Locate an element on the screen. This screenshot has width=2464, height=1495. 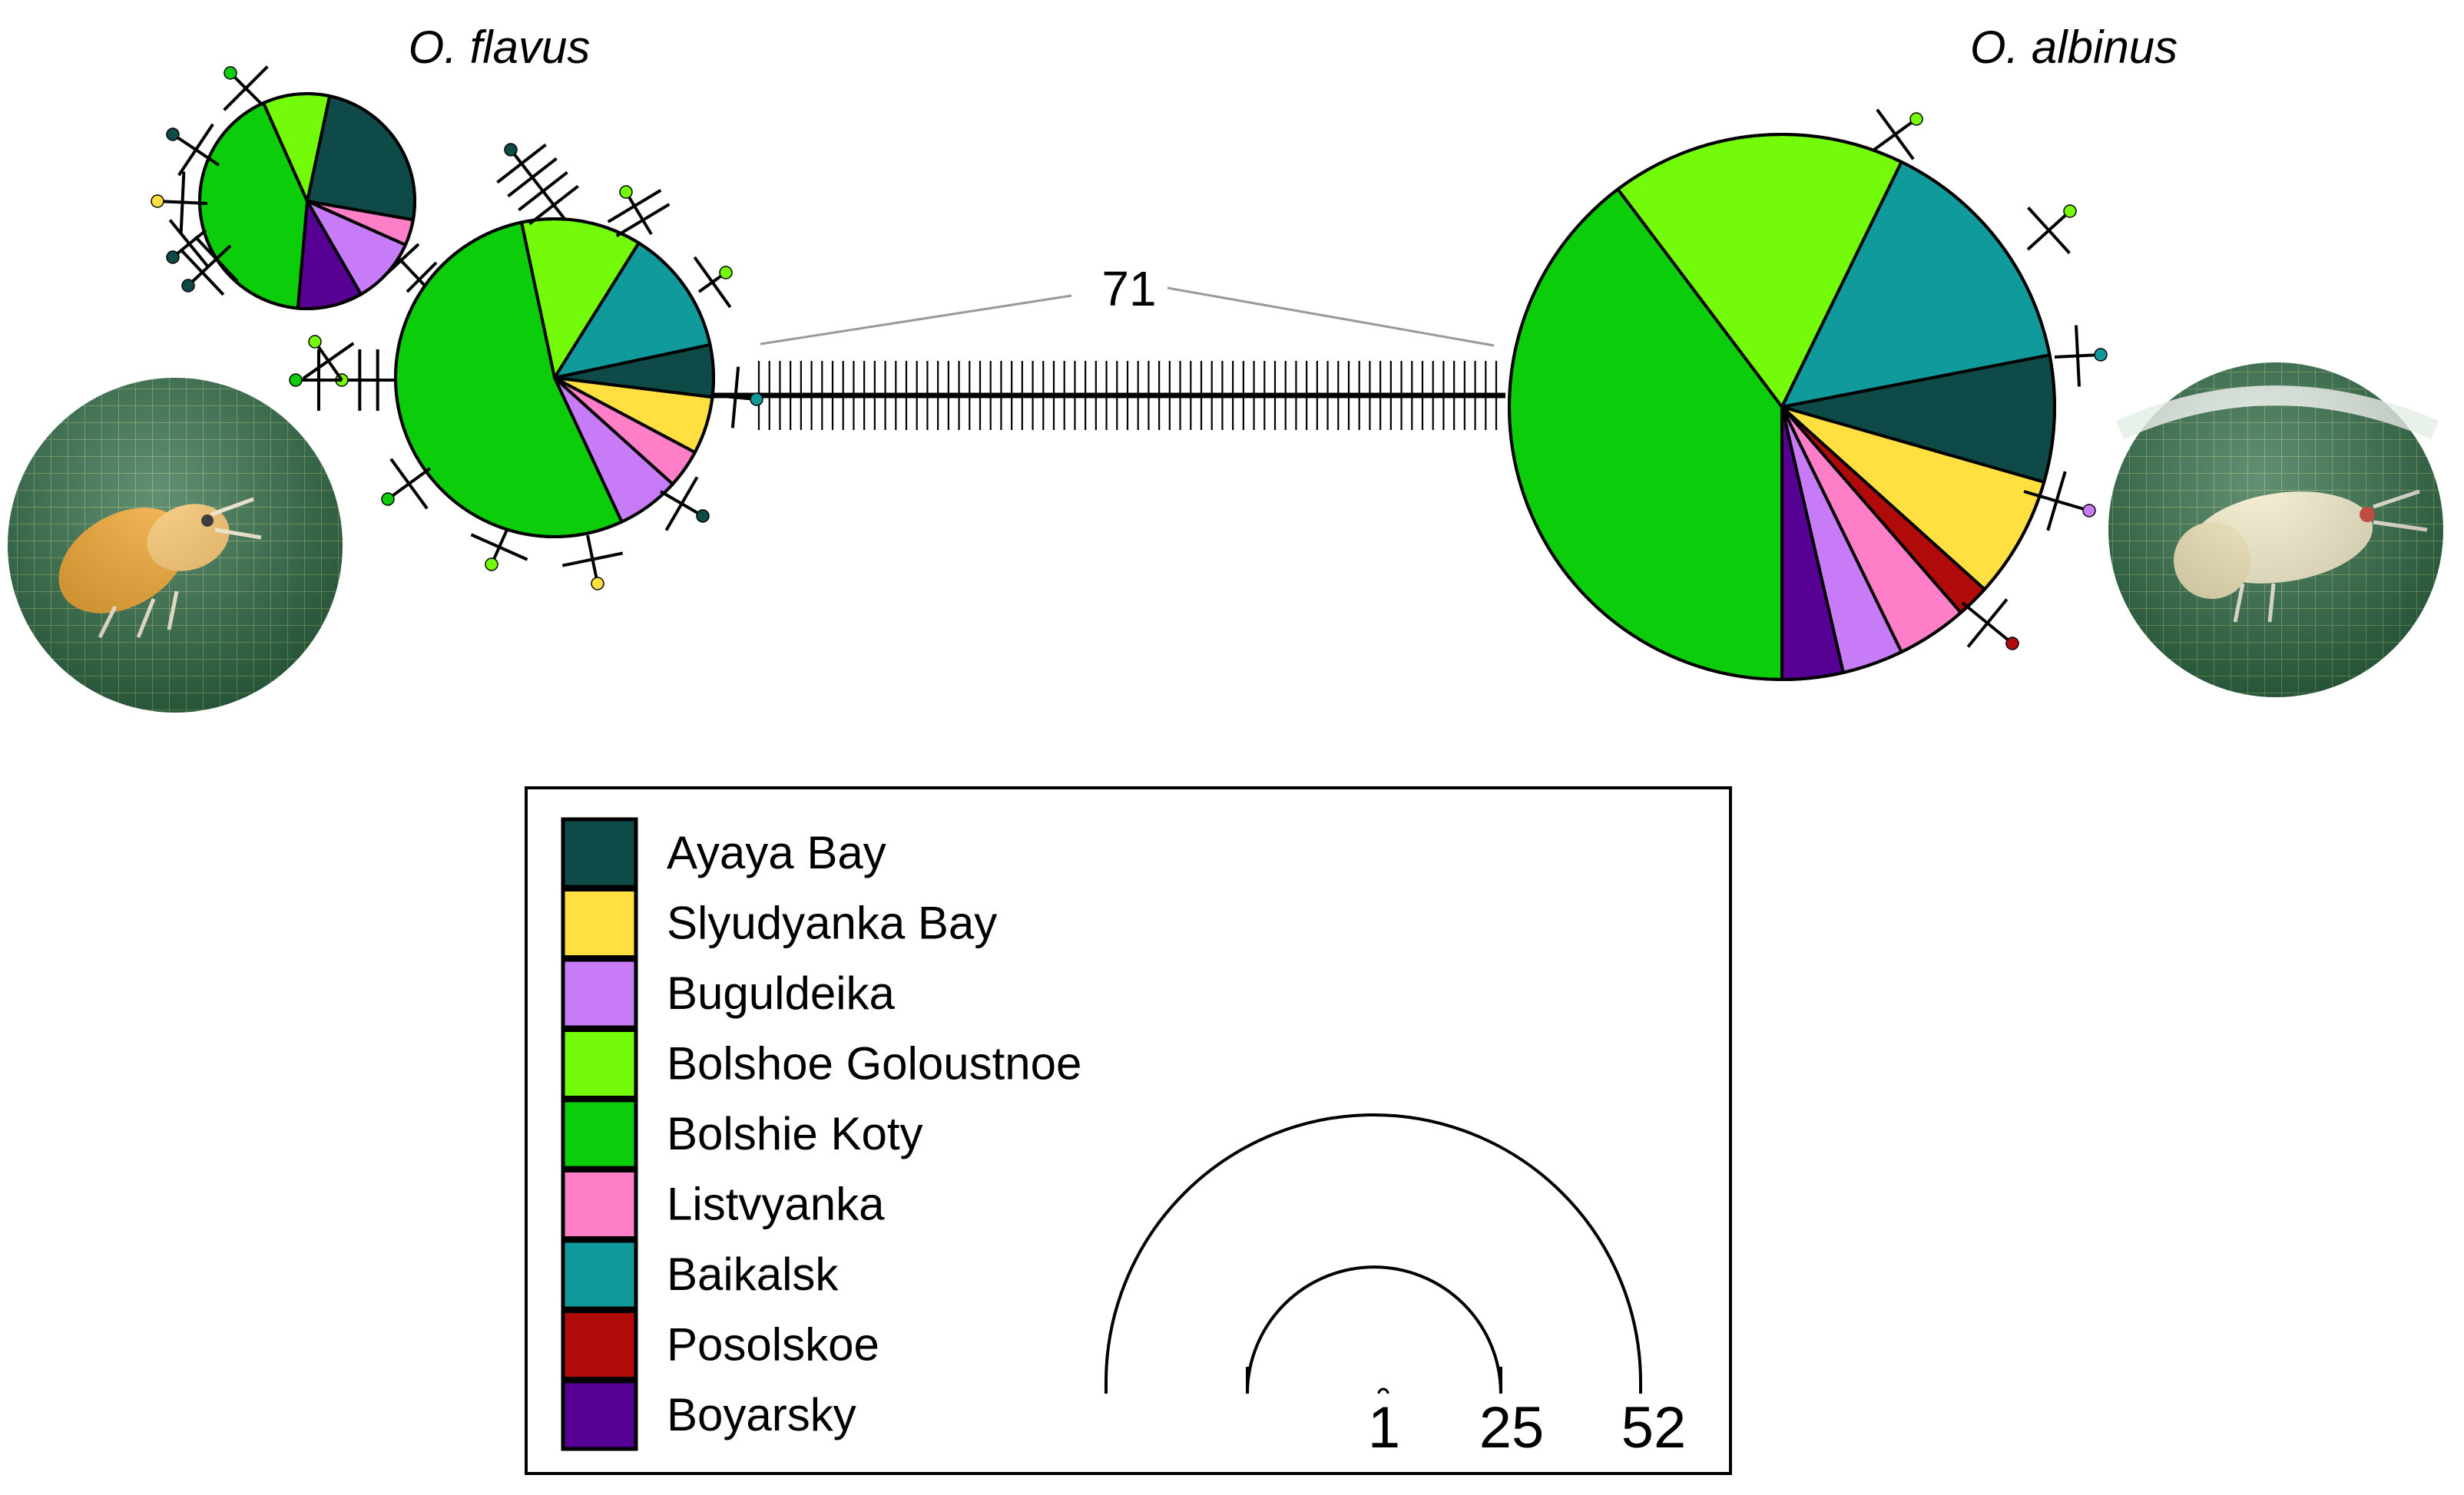
legend-item: Boyarsky is located at coordinates (708, 1415).